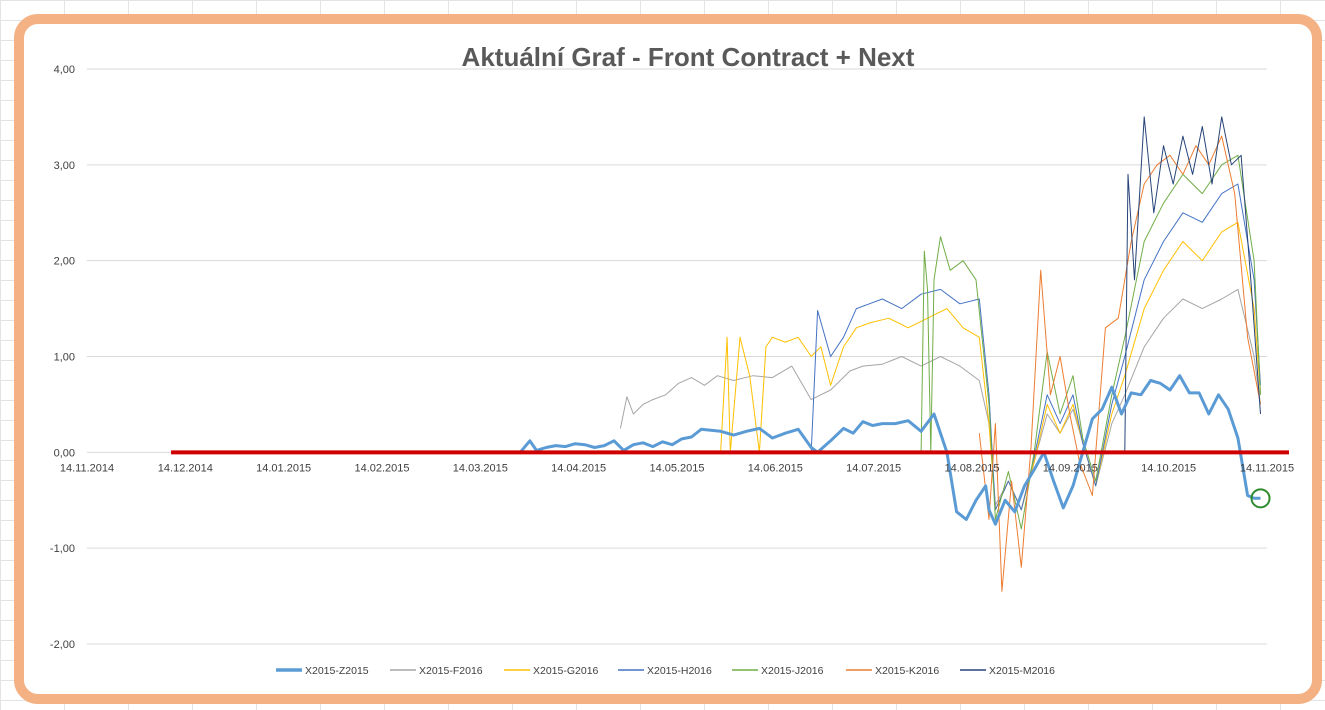 The width and height of the screenshot is (1325, 710). Describe the element at coordinates (1070, 468) in the screenshot. I see `x-tick-label: 14.09.2015` at that location.